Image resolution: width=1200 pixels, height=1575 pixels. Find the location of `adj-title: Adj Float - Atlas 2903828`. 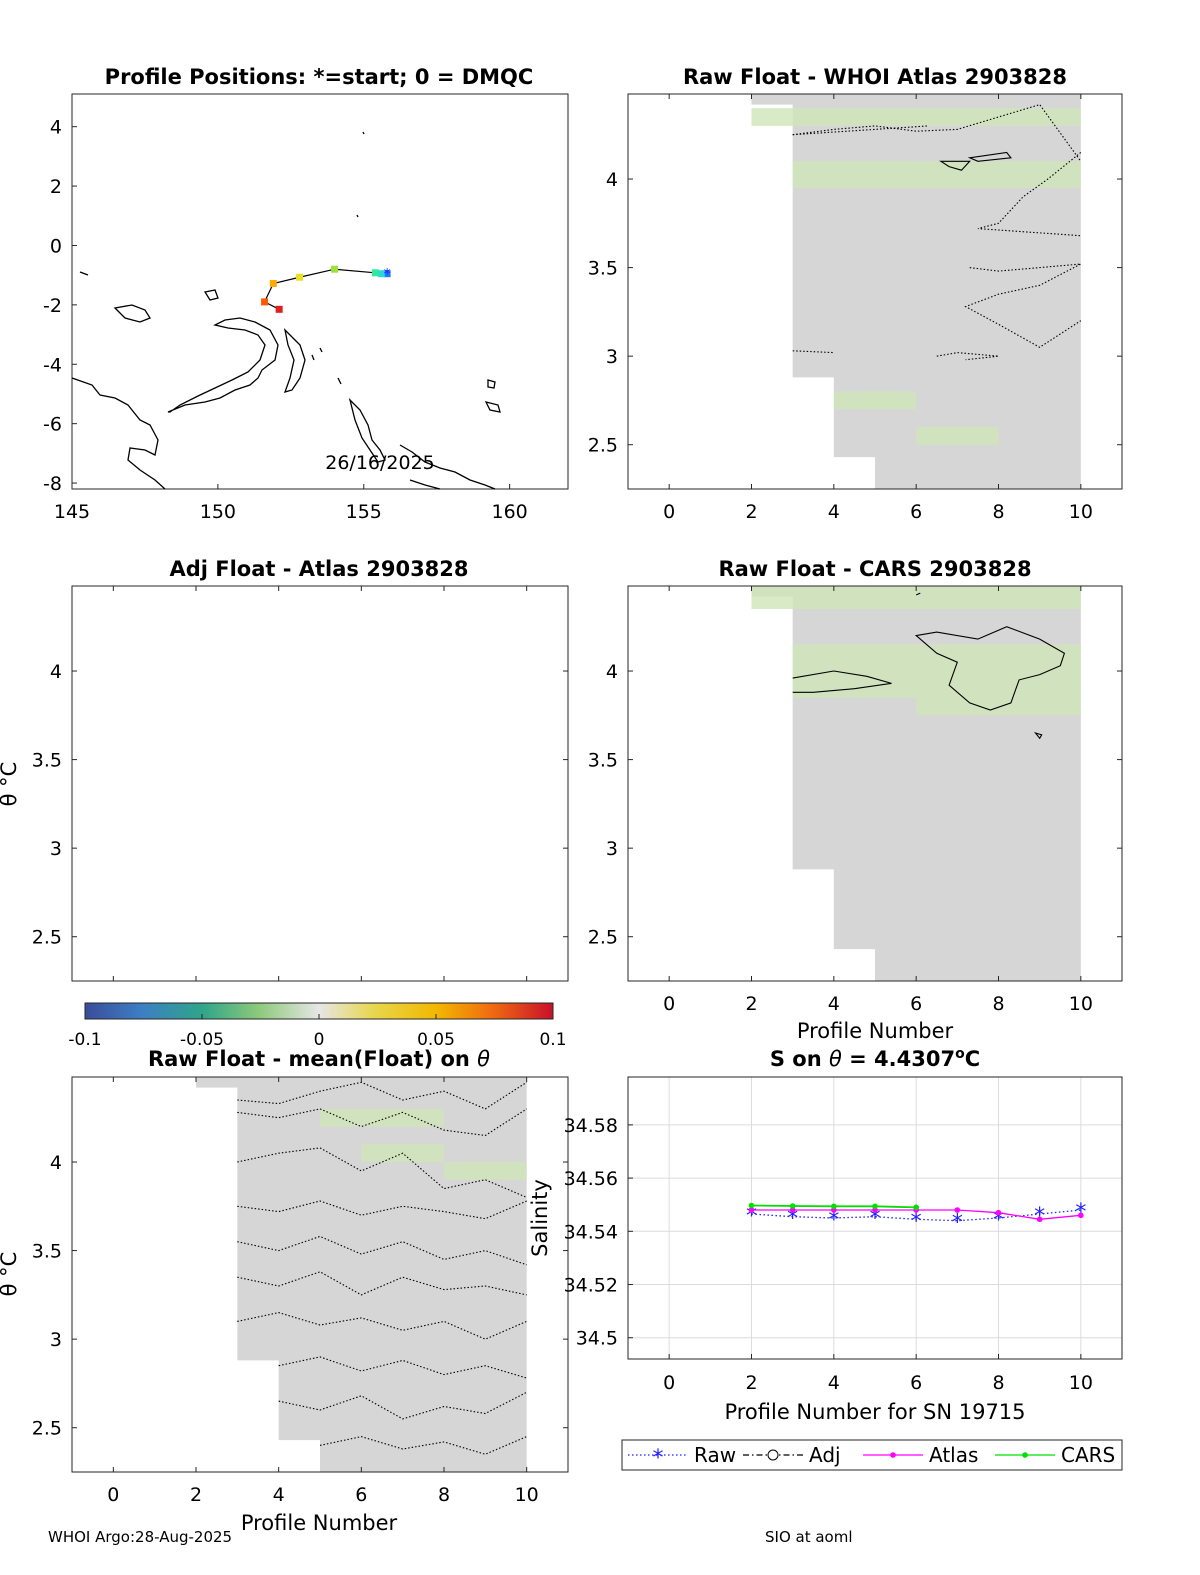

adj-title: Adj Float - Atlas 2903828 is located at coordinates (318, 569).